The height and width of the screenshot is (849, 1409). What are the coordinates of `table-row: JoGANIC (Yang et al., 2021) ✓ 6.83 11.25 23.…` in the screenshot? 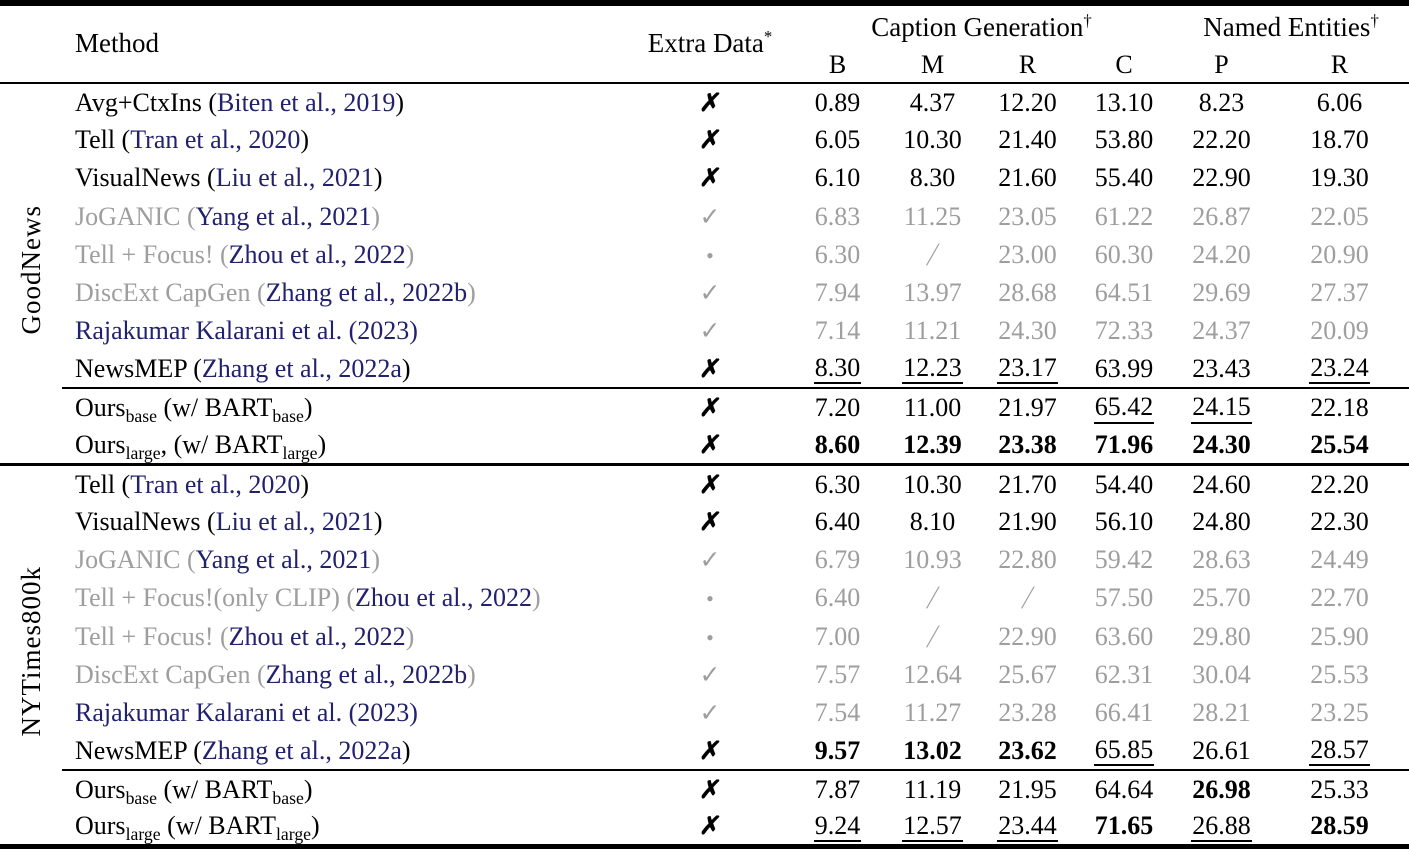 It's located at (704, 217).